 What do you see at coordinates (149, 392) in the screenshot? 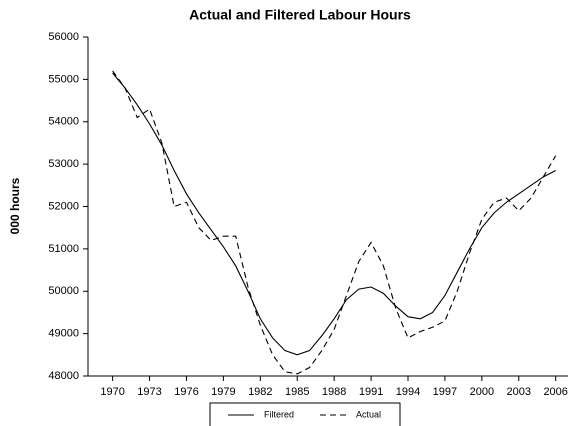
I see `x-tick-label: 1973` at bounding box center [149, 392].